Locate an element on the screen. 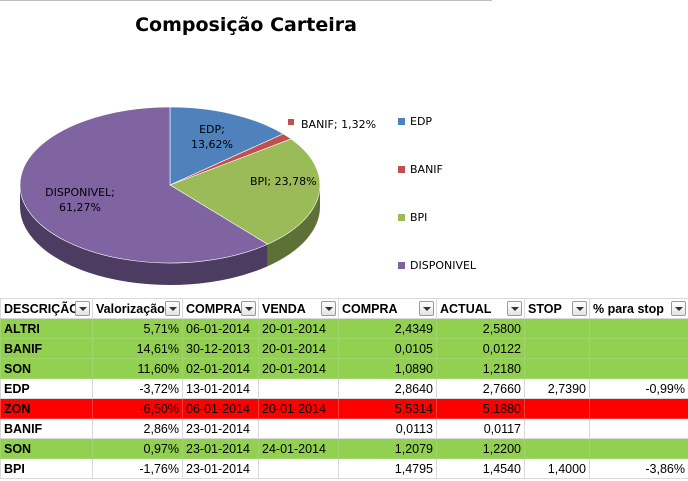 The height and width of the screenshot is (481, 688). table-cell: 0,97% is located at coordinates (137, 448).